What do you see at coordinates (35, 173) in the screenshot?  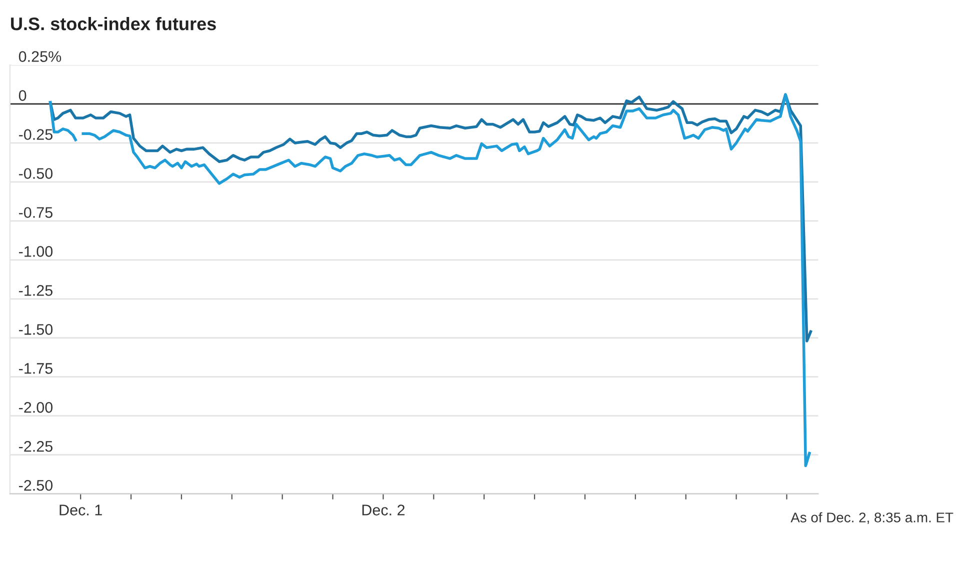 I see `y-tick-label: -0.50` at bounding box center [35, 173].